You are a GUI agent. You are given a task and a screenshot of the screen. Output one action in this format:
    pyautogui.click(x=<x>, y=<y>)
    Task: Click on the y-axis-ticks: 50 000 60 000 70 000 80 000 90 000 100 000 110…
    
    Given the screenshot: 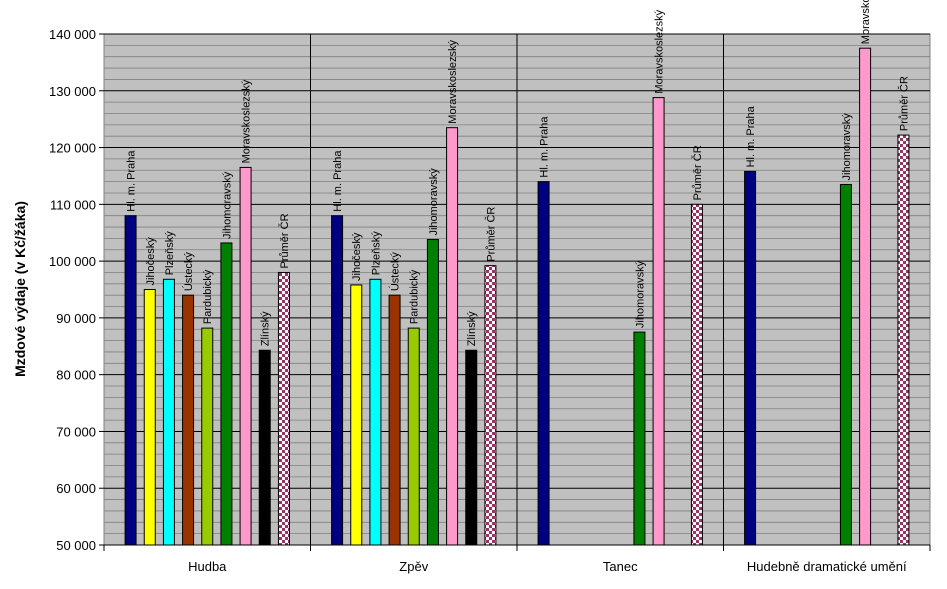 What is the action you would take?
    pyautogui.click(x=76, y=290)
    